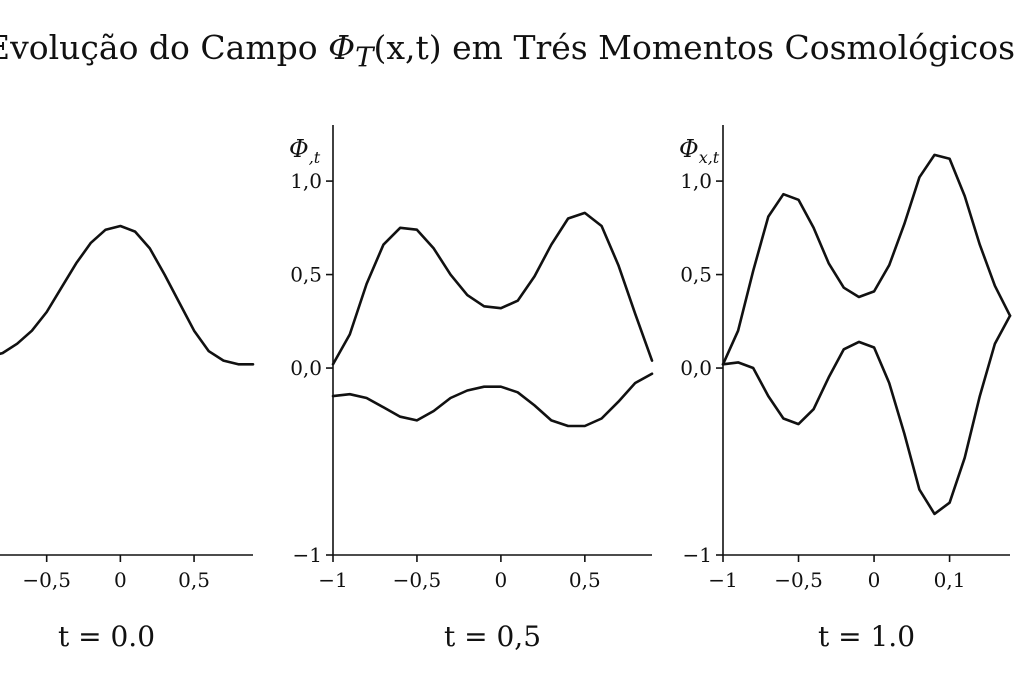  I want to click on title-prefix: Evolução do Campo, so click(164, 47).